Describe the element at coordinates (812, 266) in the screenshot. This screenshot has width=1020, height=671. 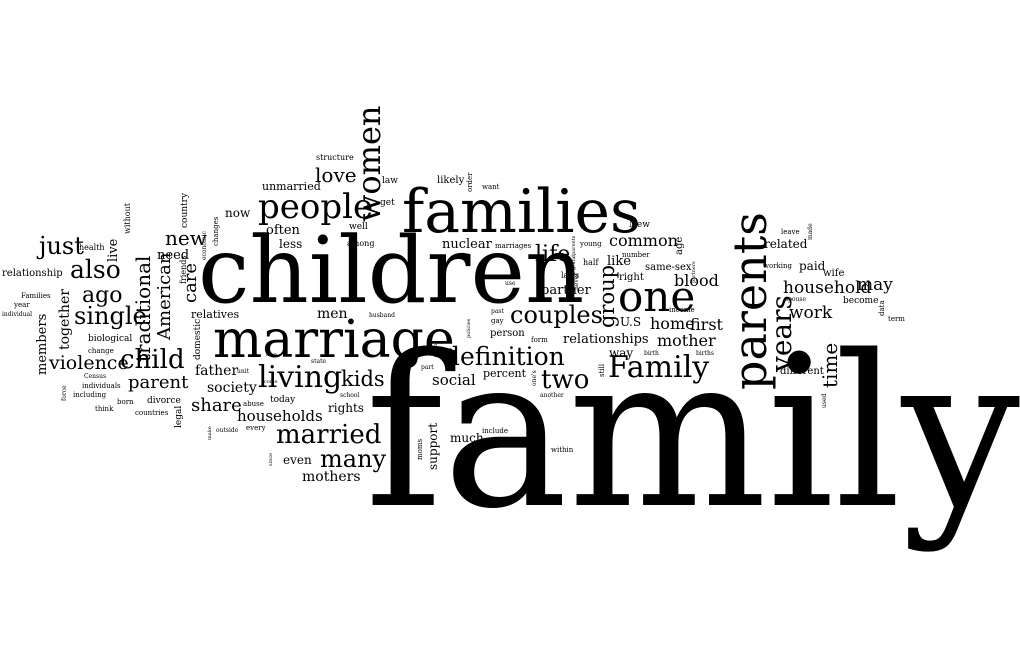
I see `word-paid: paid` at that location.